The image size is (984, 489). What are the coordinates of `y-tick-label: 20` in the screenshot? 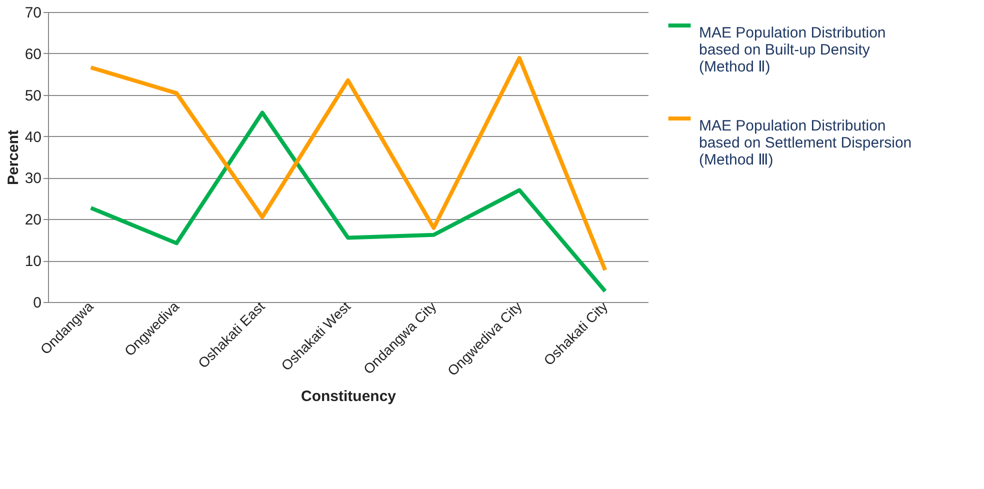 It's located at (33, 220).